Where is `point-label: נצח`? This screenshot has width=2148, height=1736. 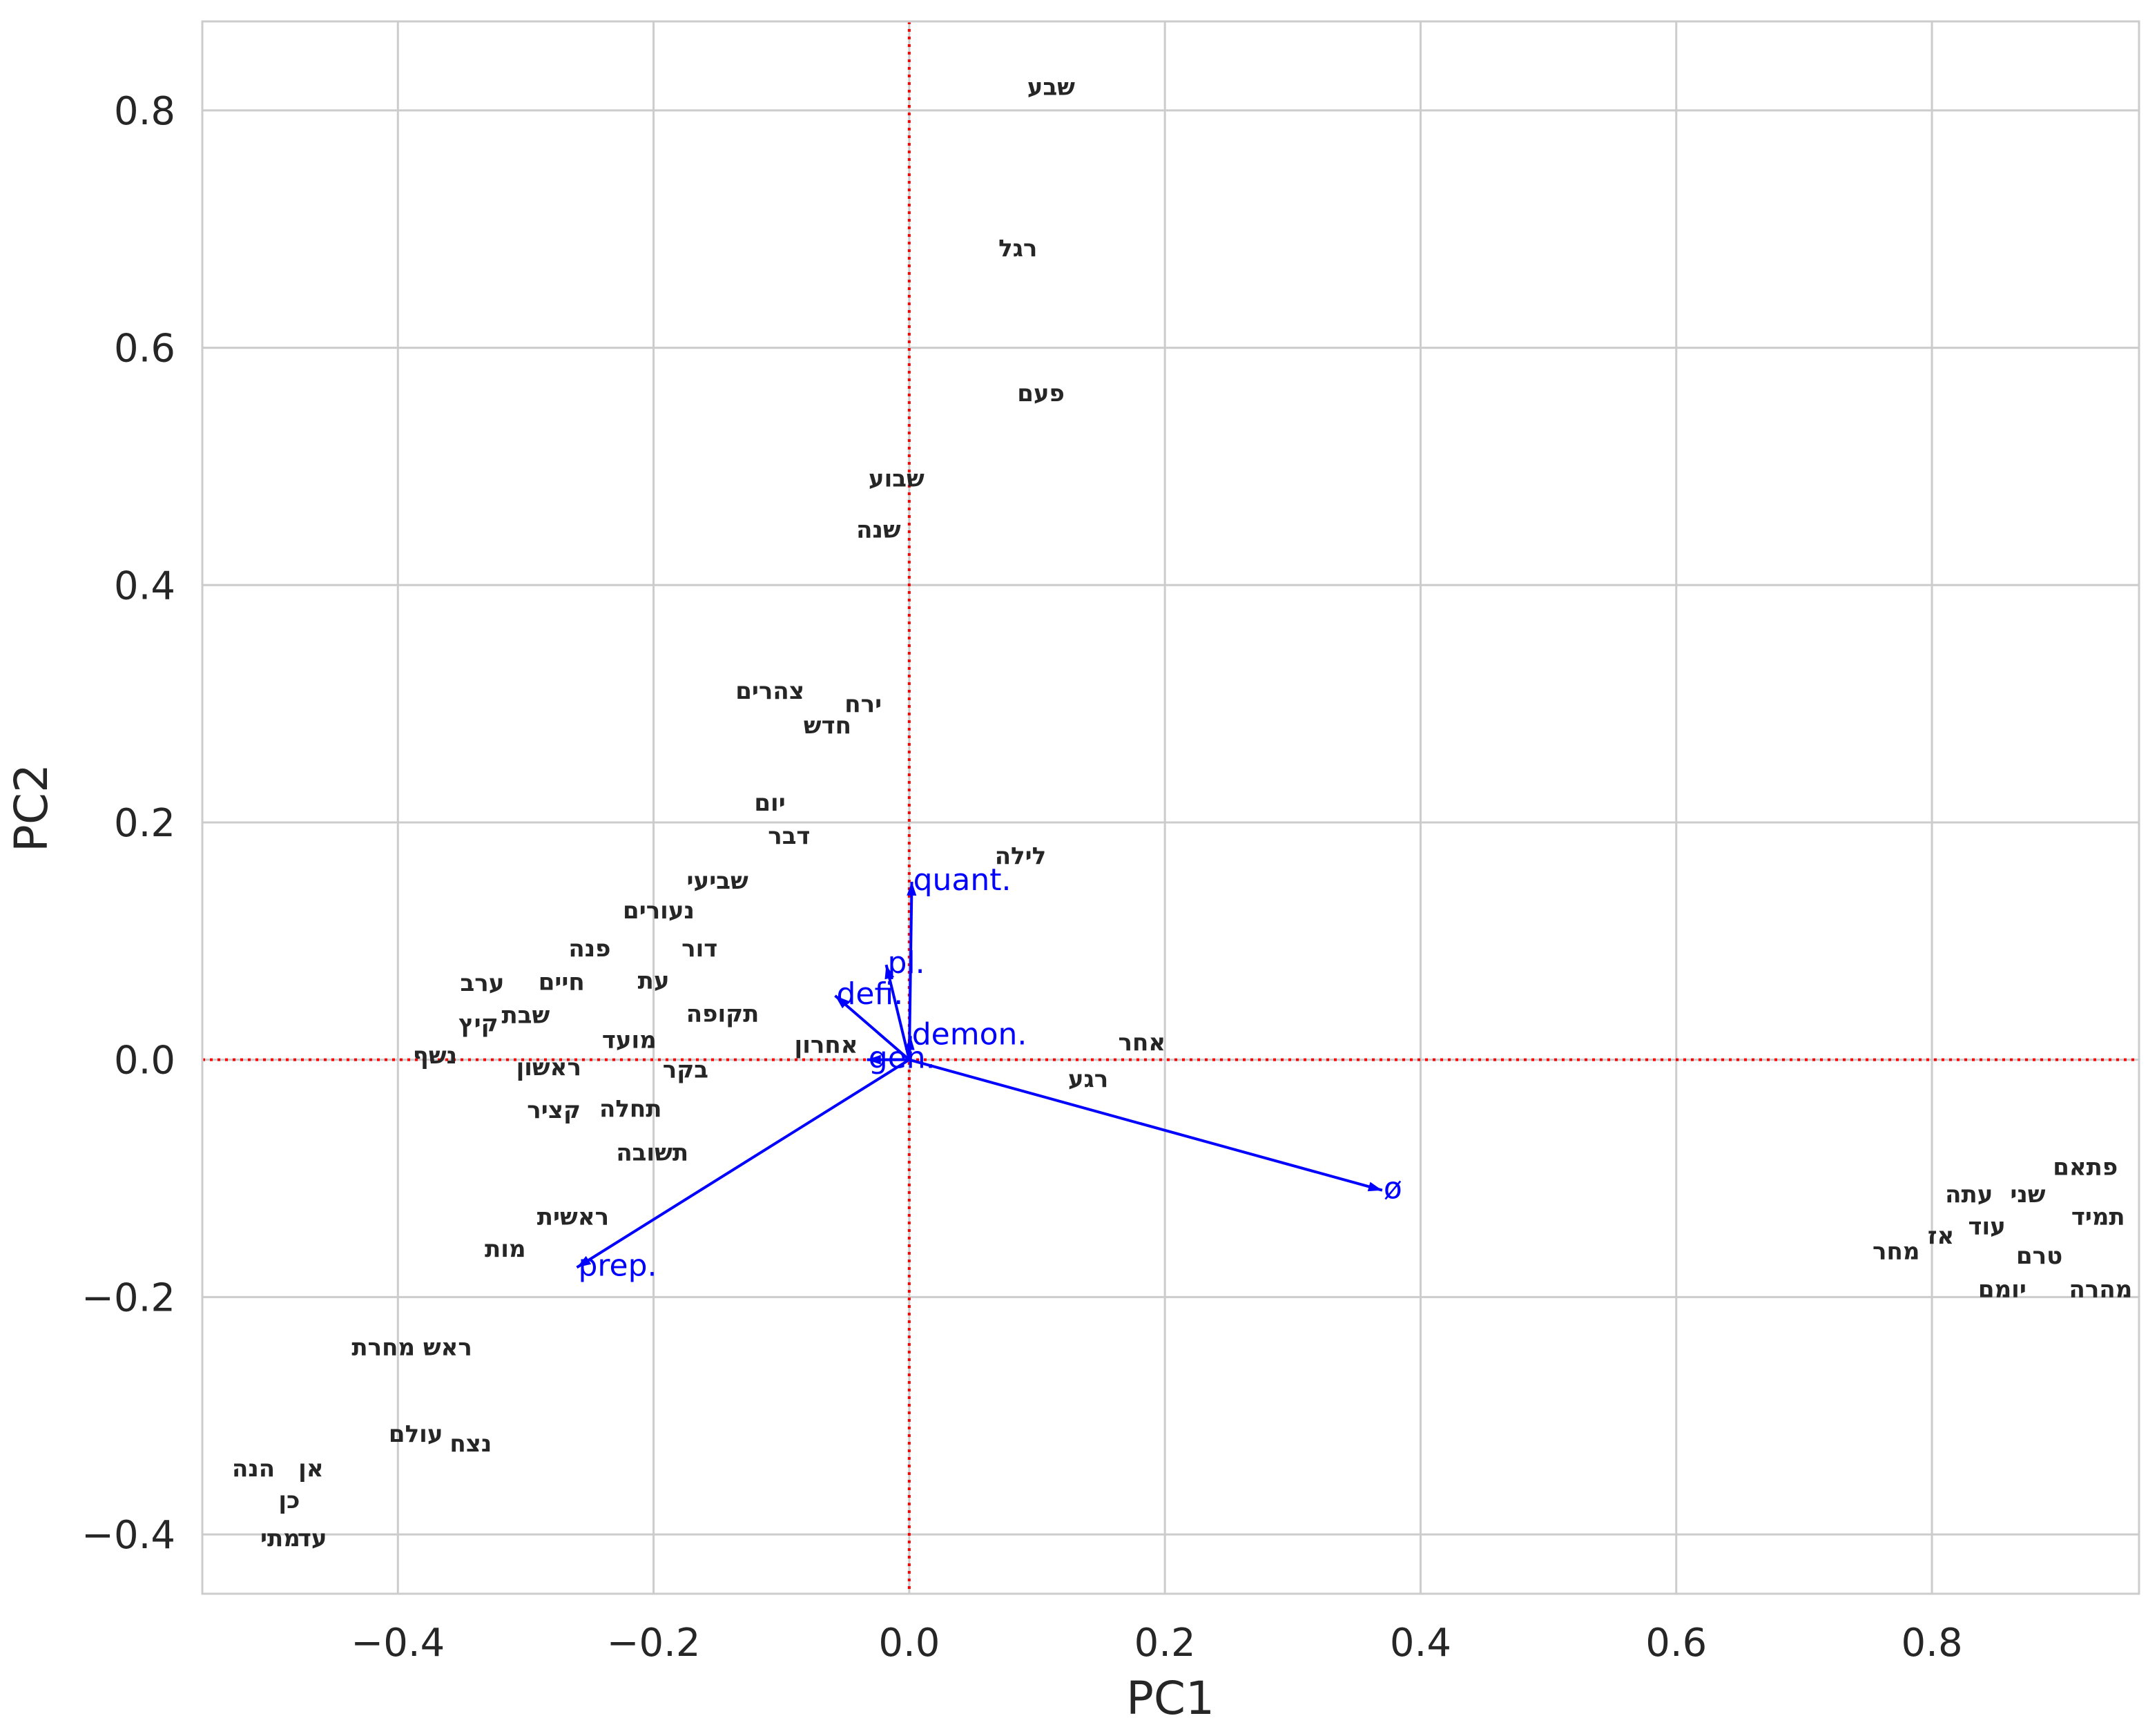
point-label: נצח is located at coordinates (470, 1444).